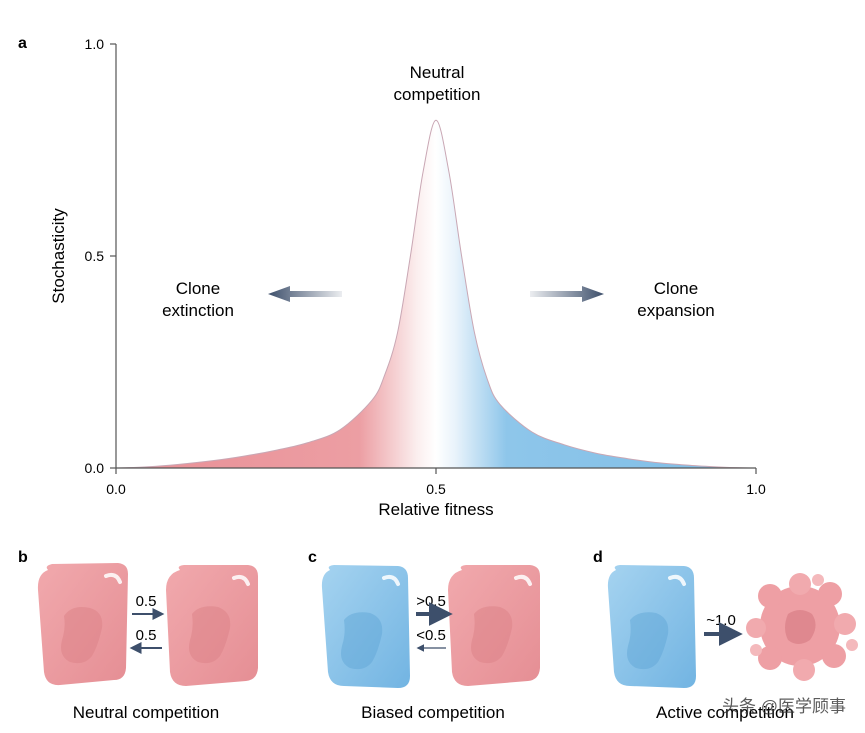 The height and width of the screenshot is (733, 865). I want to click on rate-backward-label: <0.5, so click(431, 635).